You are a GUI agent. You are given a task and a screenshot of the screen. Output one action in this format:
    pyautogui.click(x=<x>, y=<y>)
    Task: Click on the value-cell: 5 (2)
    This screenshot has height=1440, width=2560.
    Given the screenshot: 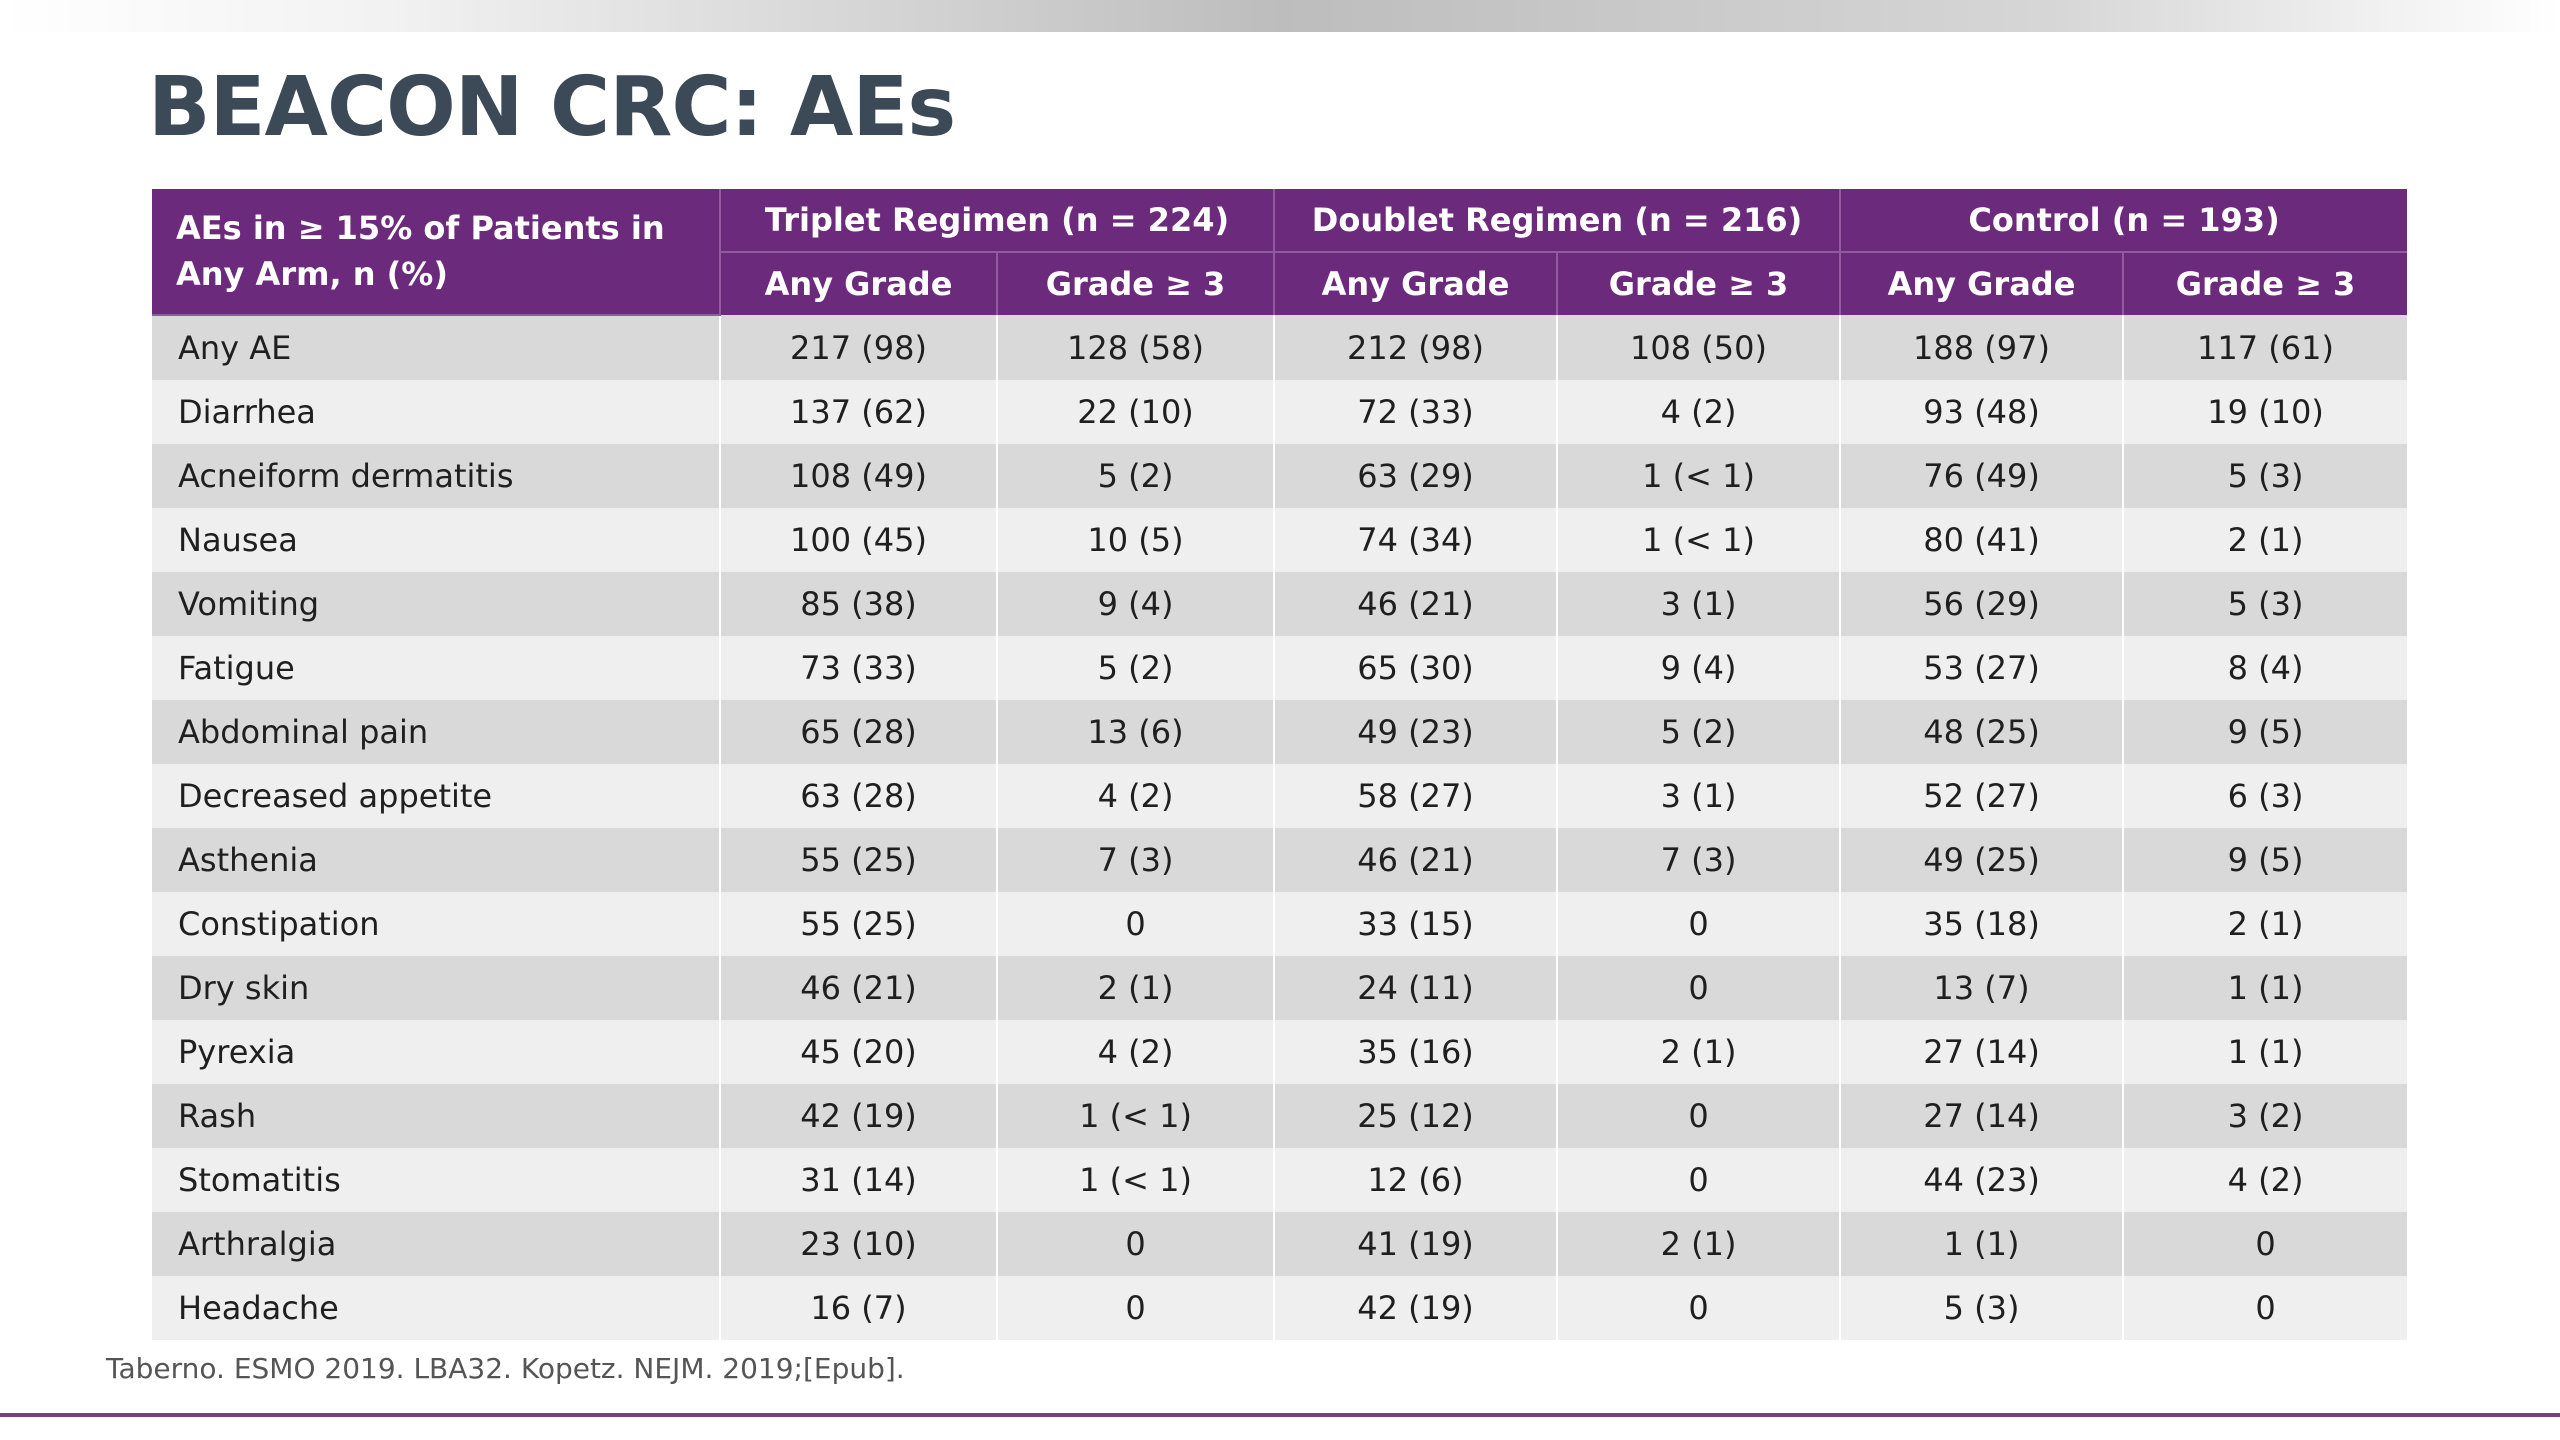 What is the action you would take?
    pyautogui.click(x=1698, y=732)
    